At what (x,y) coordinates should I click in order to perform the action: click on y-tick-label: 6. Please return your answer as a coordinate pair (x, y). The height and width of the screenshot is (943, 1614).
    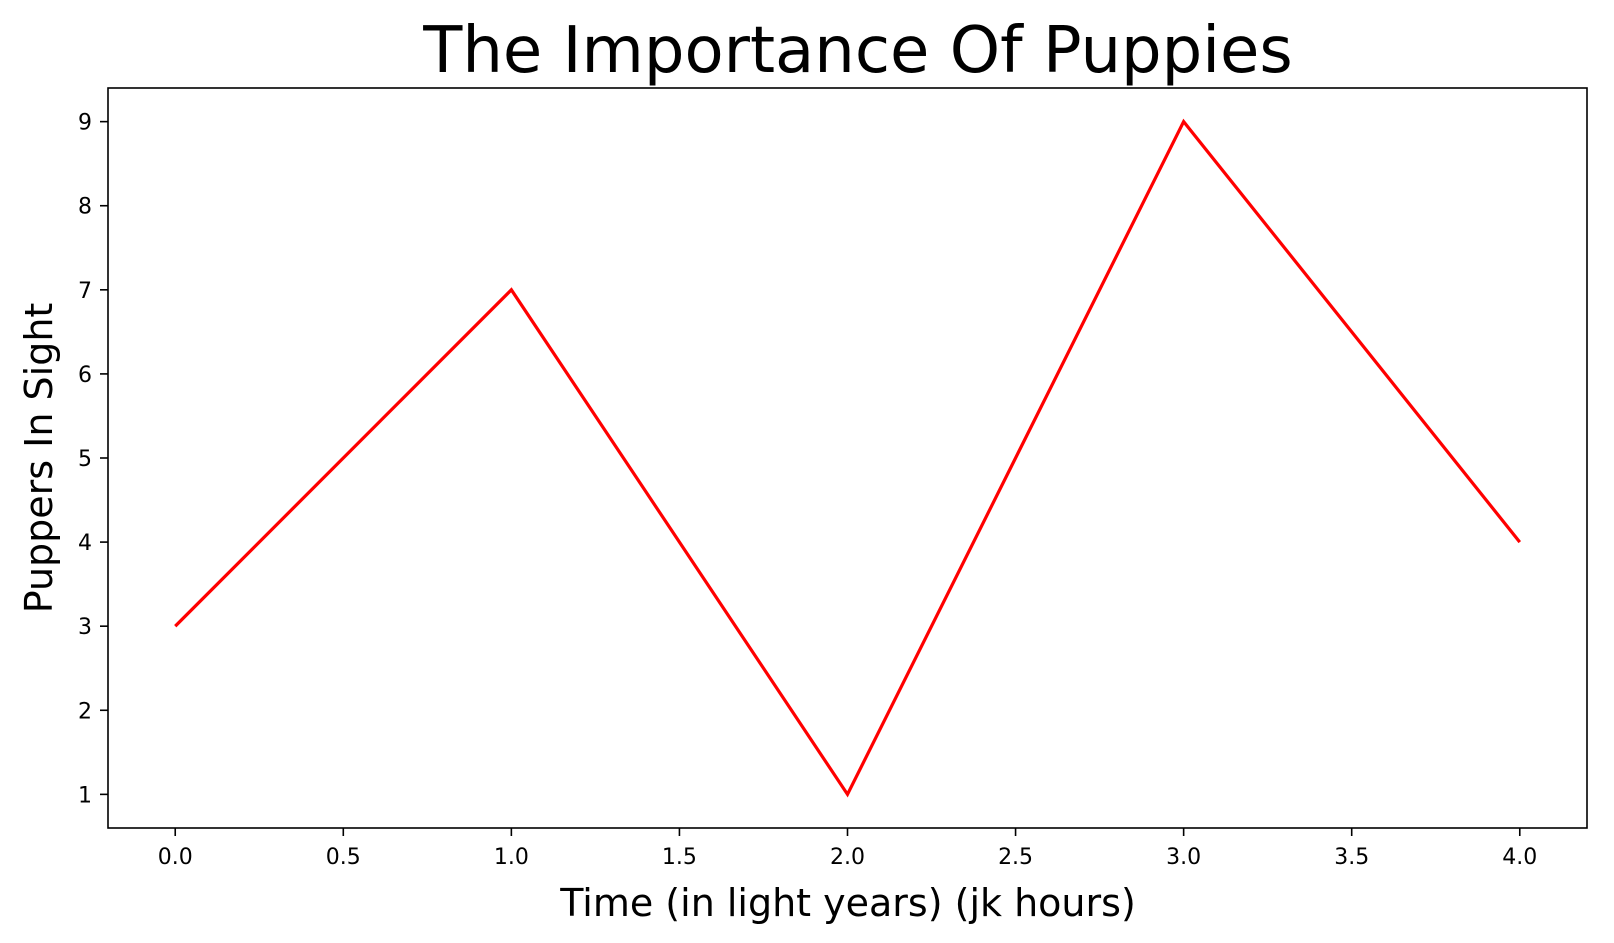
    Looking at the image, I should click on (85, 375).